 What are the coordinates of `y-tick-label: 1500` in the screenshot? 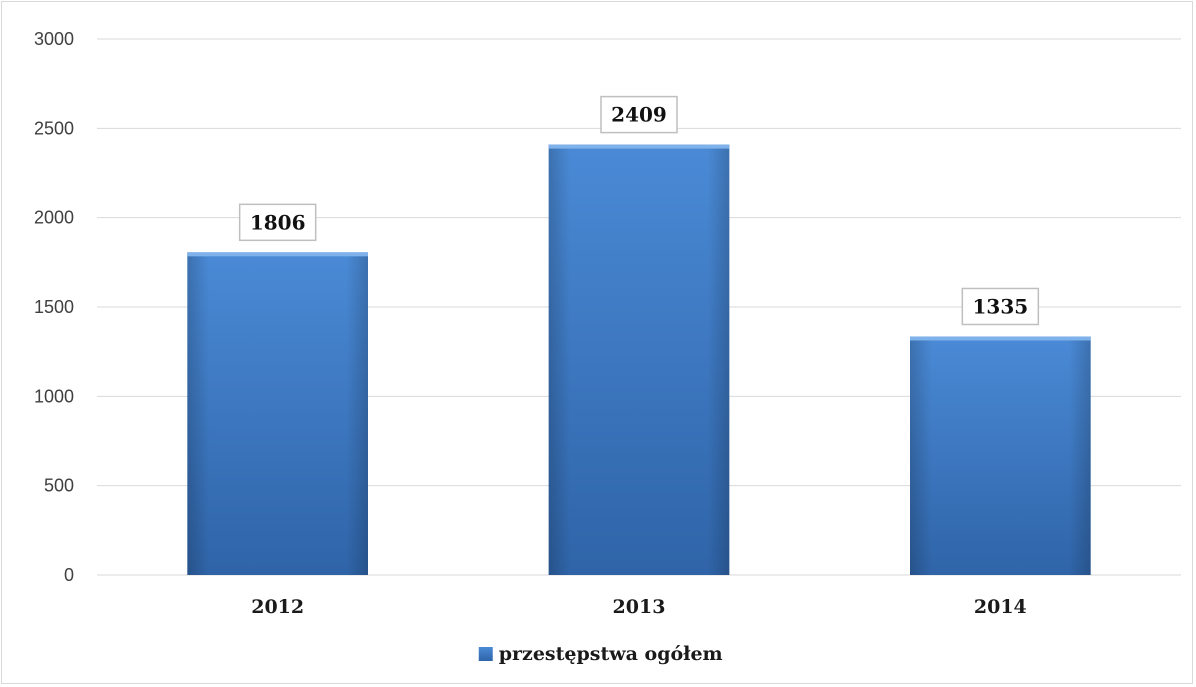 It's located at (54, 307).